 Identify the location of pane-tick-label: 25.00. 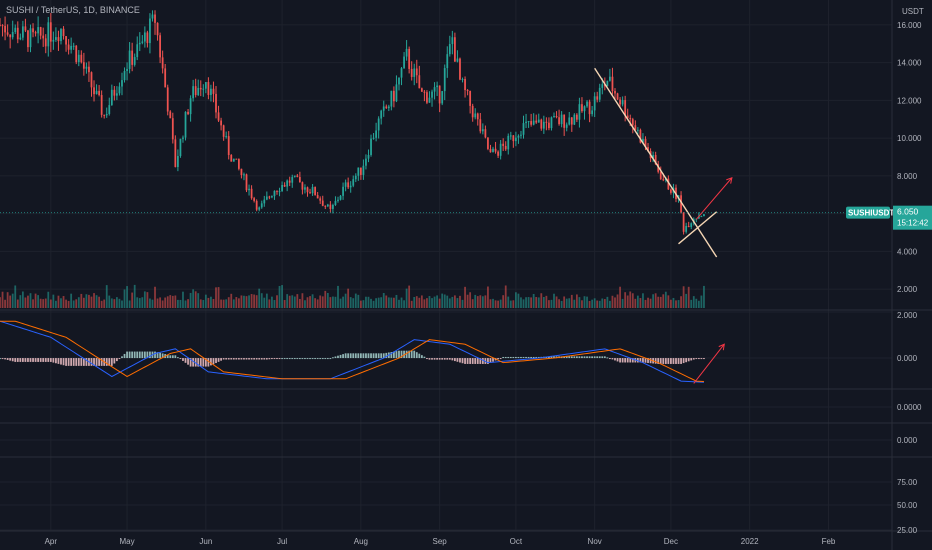
(907, 530).